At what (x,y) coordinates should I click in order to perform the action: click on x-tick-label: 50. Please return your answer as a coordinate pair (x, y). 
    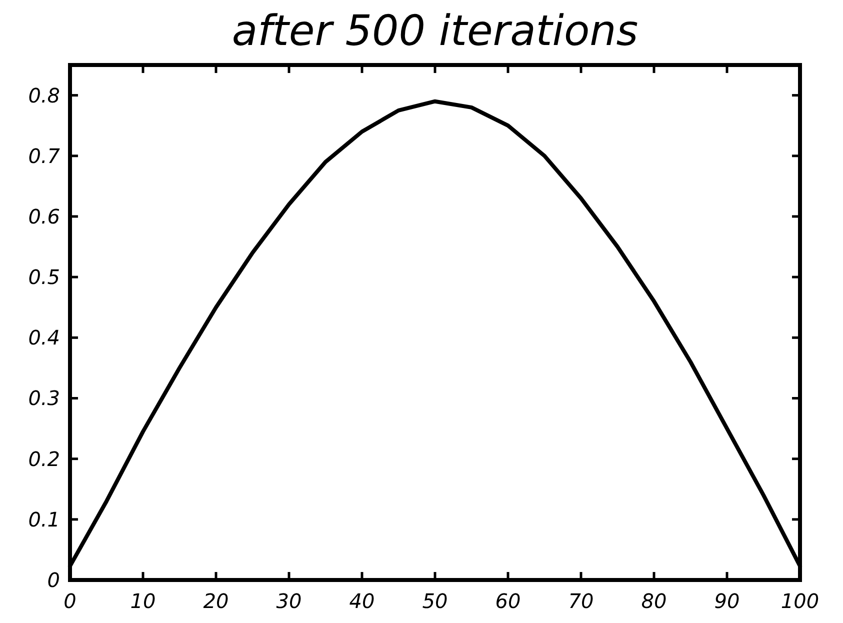
    Looking at the image, I should click on (435, 601).